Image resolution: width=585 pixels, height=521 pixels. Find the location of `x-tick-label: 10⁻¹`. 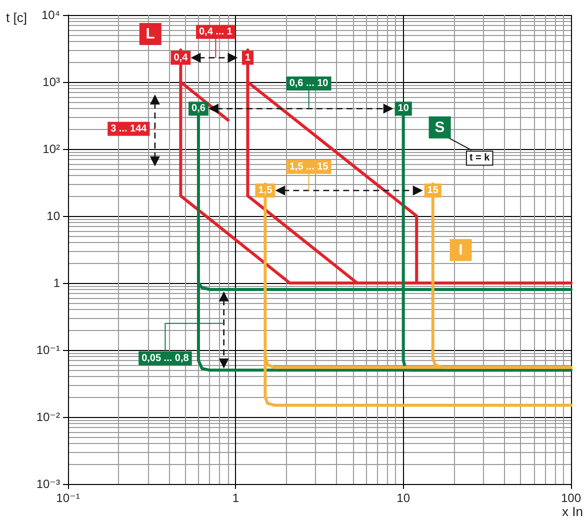

x-tick-label: 10⁻¹ is located at coordinates (68, 498).